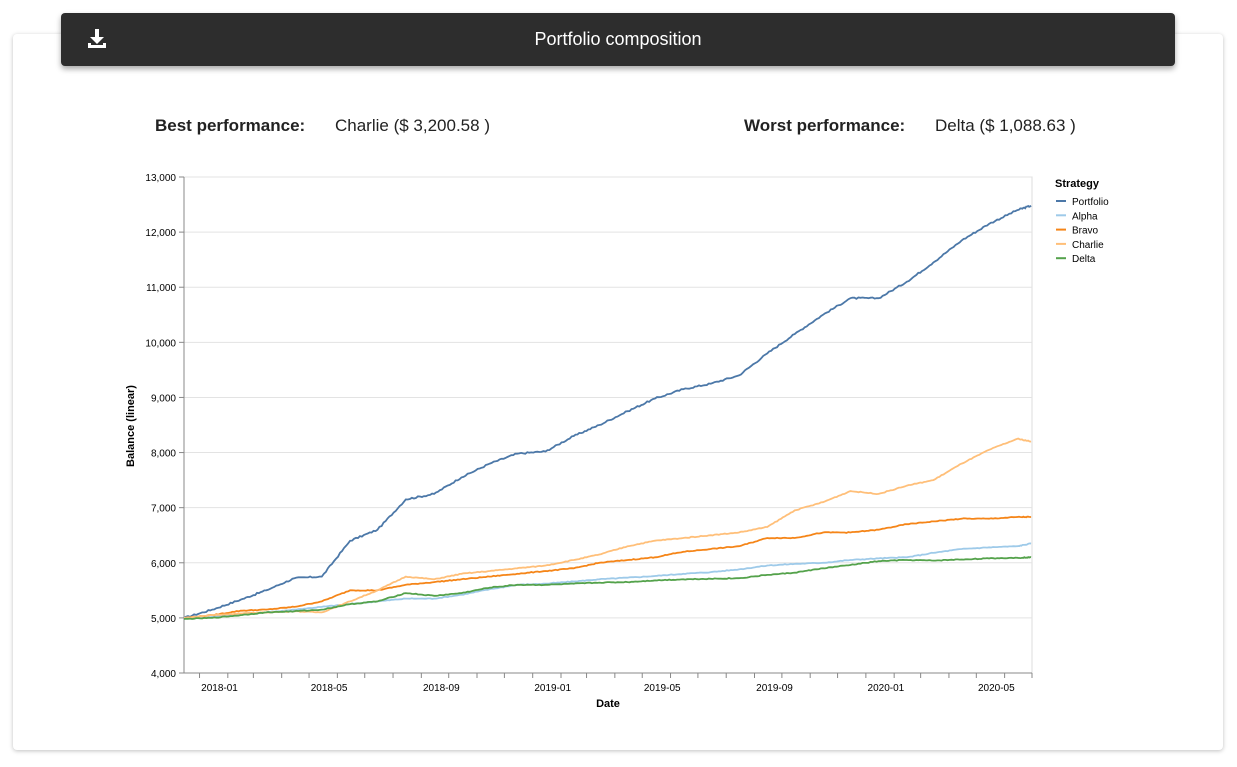  What do you see at coordinates (1077, 184) in the screenshot?
I see `legend-title: Strategy` at bounding box center [1077, 184].